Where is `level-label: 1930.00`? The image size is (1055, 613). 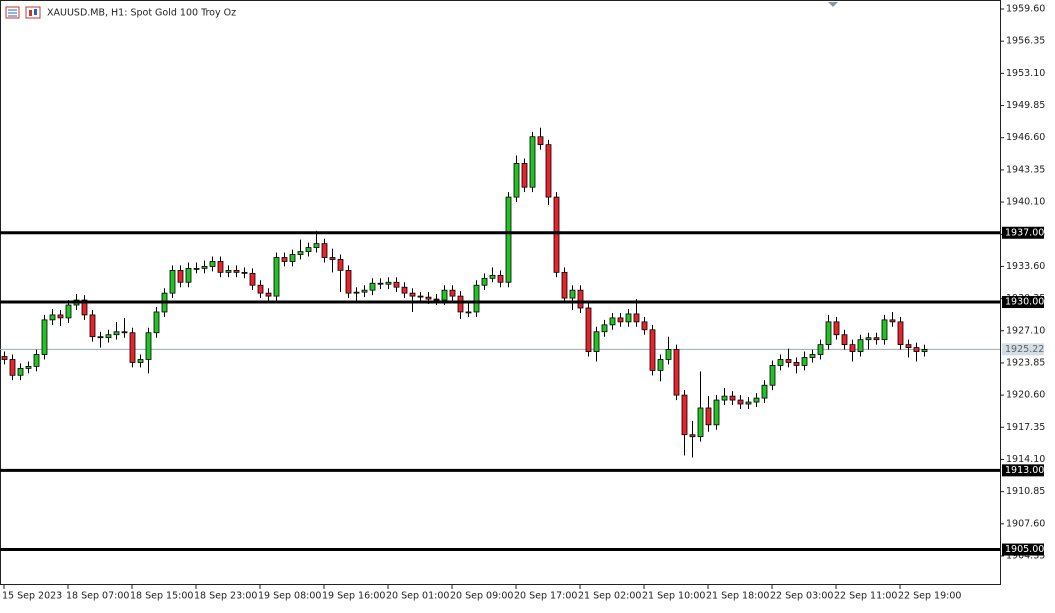 level-label: 1930.00 is located at coordinates (1024, 302).